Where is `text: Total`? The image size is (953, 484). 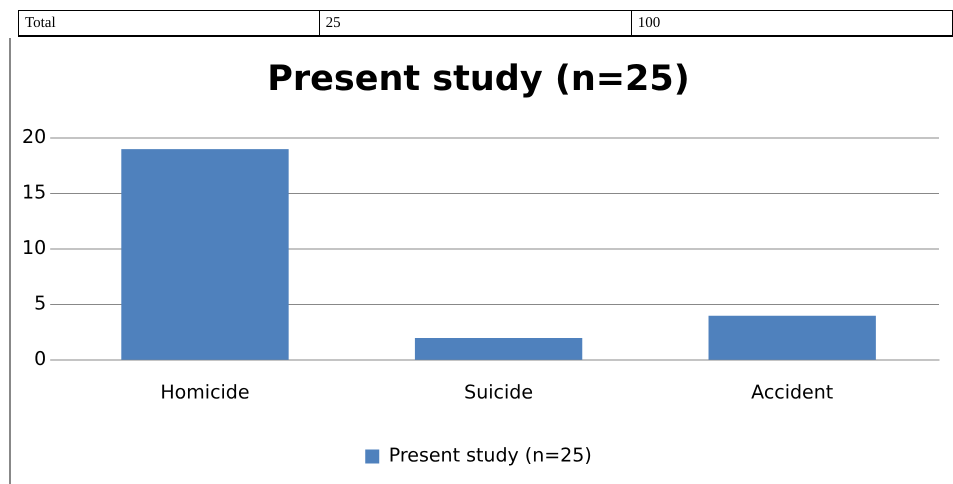 text: Total is located at coordinates (169, 23).